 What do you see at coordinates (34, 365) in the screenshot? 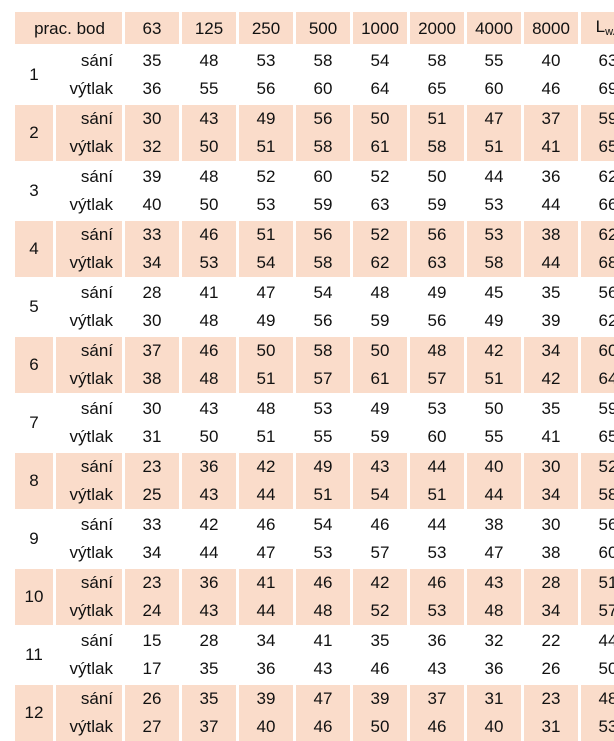
I see `working-point-index: 6` at bounding box center [34, 365].